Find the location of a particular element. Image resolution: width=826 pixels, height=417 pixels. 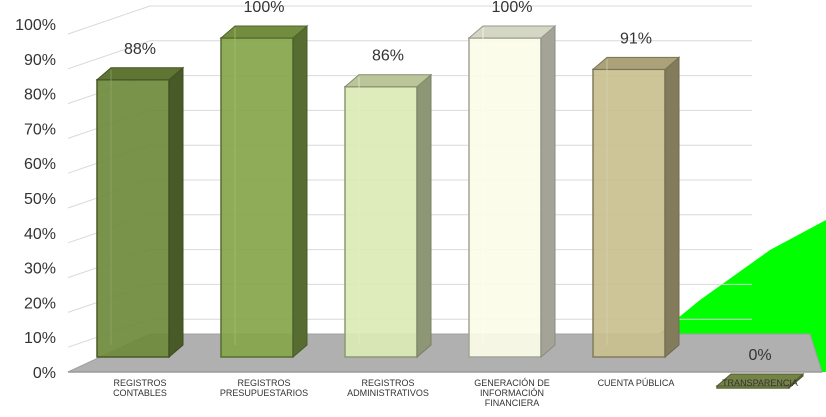

y-tick-label: 80% is located at coordinates (40, 95).